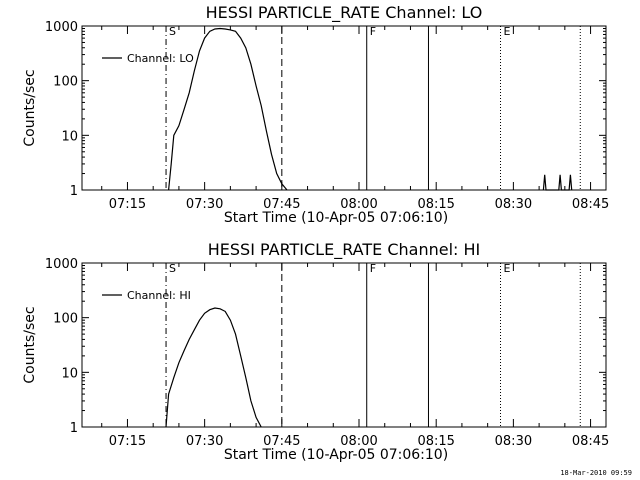 The height and width of the screenshot is (480, 640). Describe the element at coordinates (344, 13) in the screenshot. I see `chart-title: HESSI PARTICLE_RATE Channel: LO` at that location.